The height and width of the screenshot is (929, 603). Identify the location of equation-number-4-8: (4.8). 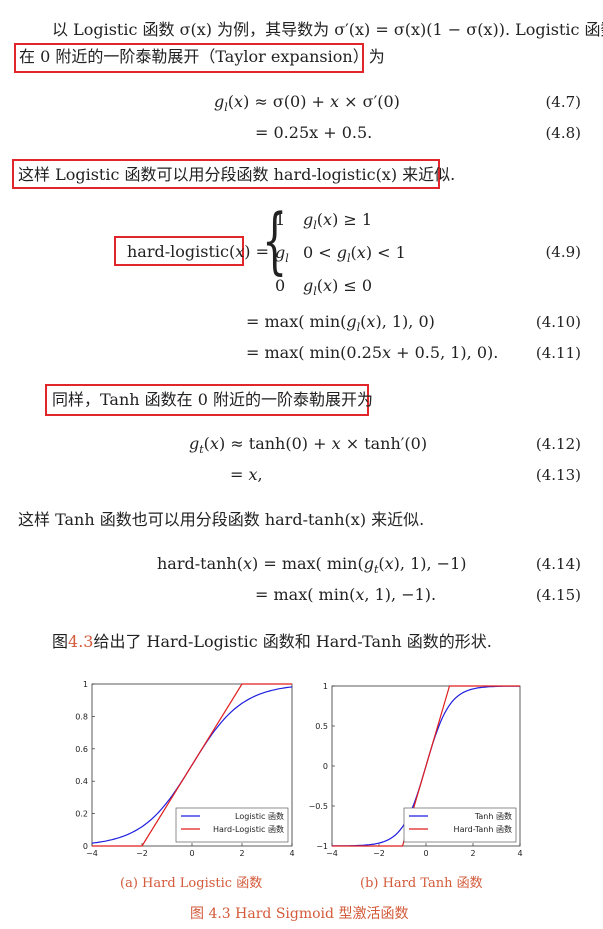
(563, 133).